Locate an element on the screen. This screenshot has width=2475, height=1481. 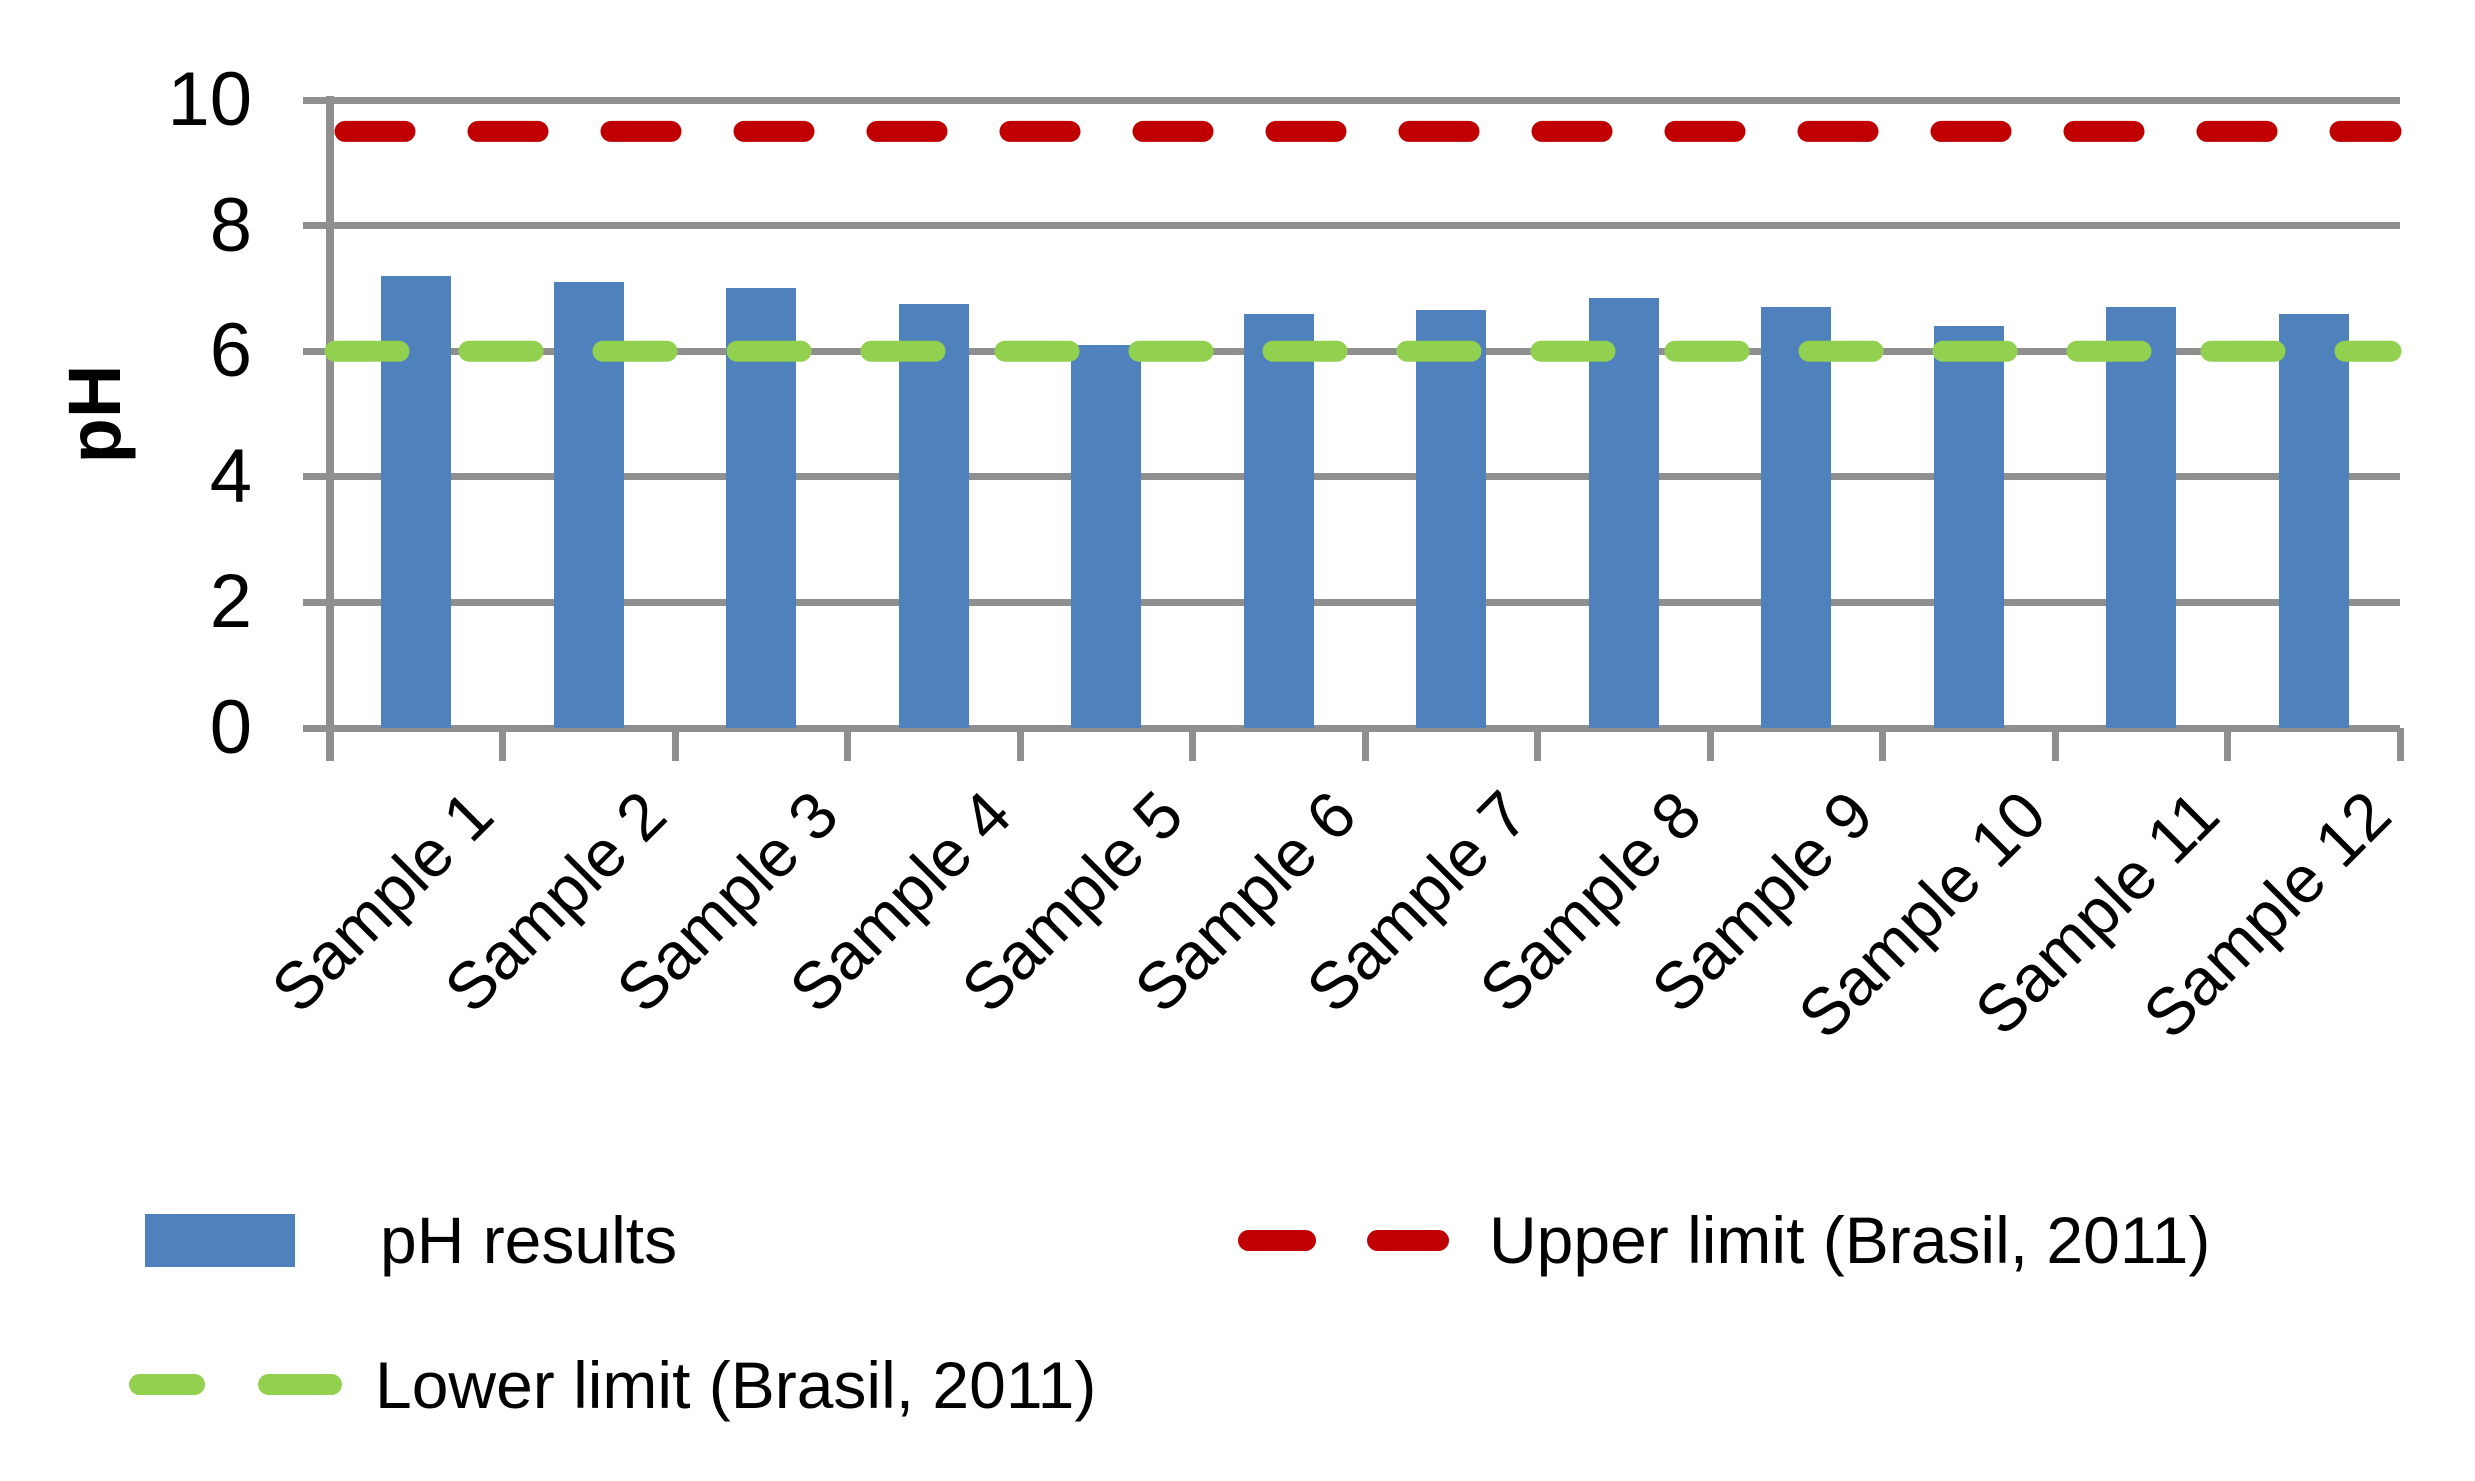
legend-bar-swatch is located at coordinates (220, 1240).